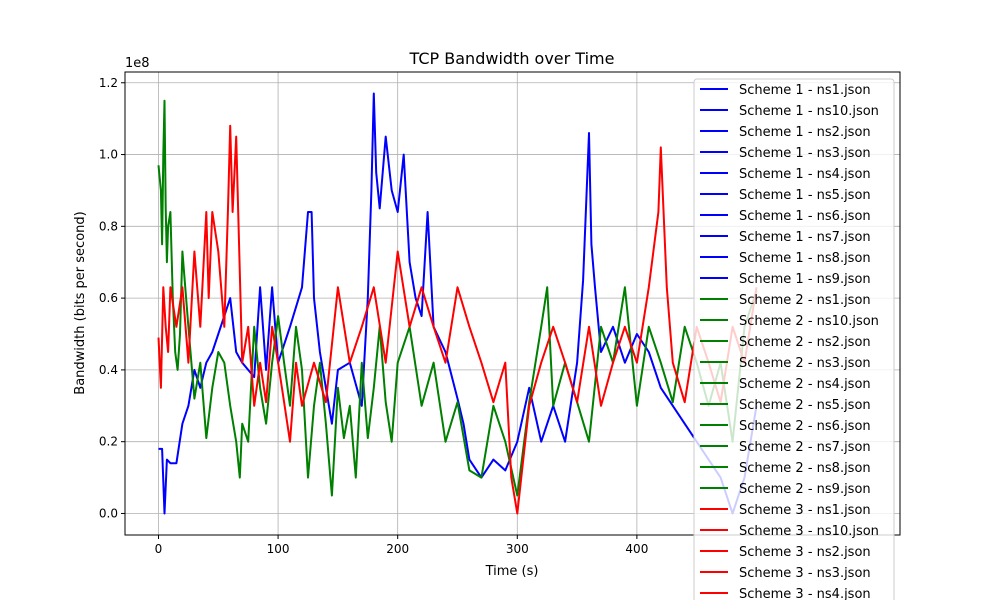  I want to click on x-tick-label: 200, so click(397, 549).